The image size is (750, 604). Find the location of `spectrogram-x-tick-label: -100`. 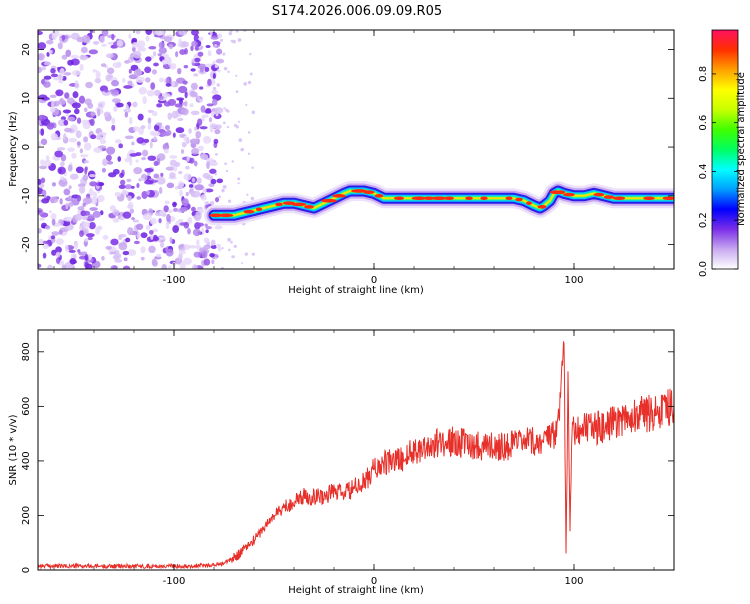

spectrogram-x-tick-label: -100 is located at coordinates (174, 280).